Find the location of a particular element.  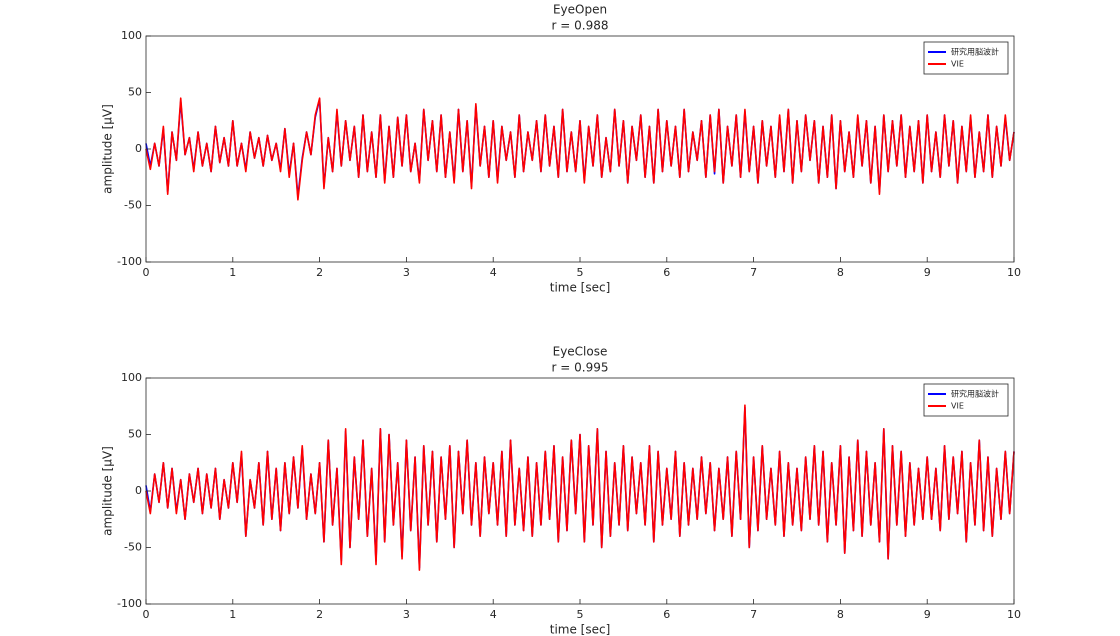

chart-title: EyeOpen is located at coordinates (580, 10).